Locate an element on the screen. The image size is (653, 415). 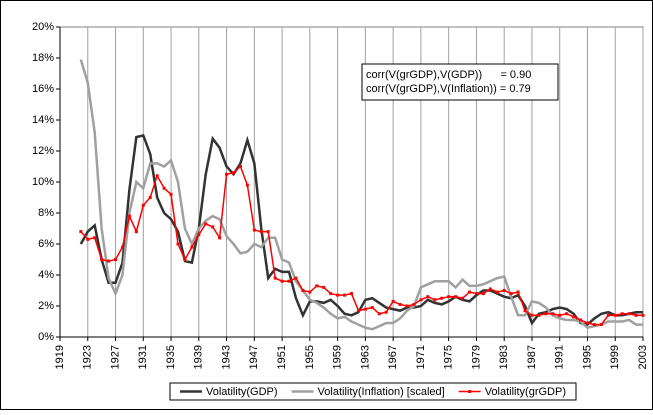
legend-label: Volatility(Inflation) [scaled] is located at coordinates (381, 392).